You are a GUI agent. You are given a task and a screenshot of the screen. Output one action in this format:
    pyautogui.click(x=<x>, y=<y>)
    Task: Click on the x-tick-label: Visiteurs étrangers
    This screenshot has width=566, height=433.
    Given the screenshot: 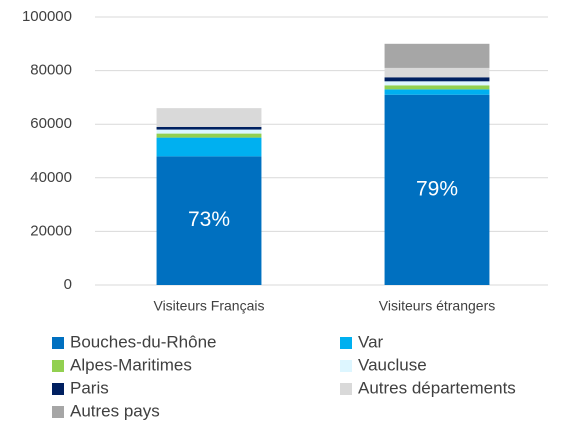 What is the action you would take?
    pyautogui.click(x=437, y=306)
    